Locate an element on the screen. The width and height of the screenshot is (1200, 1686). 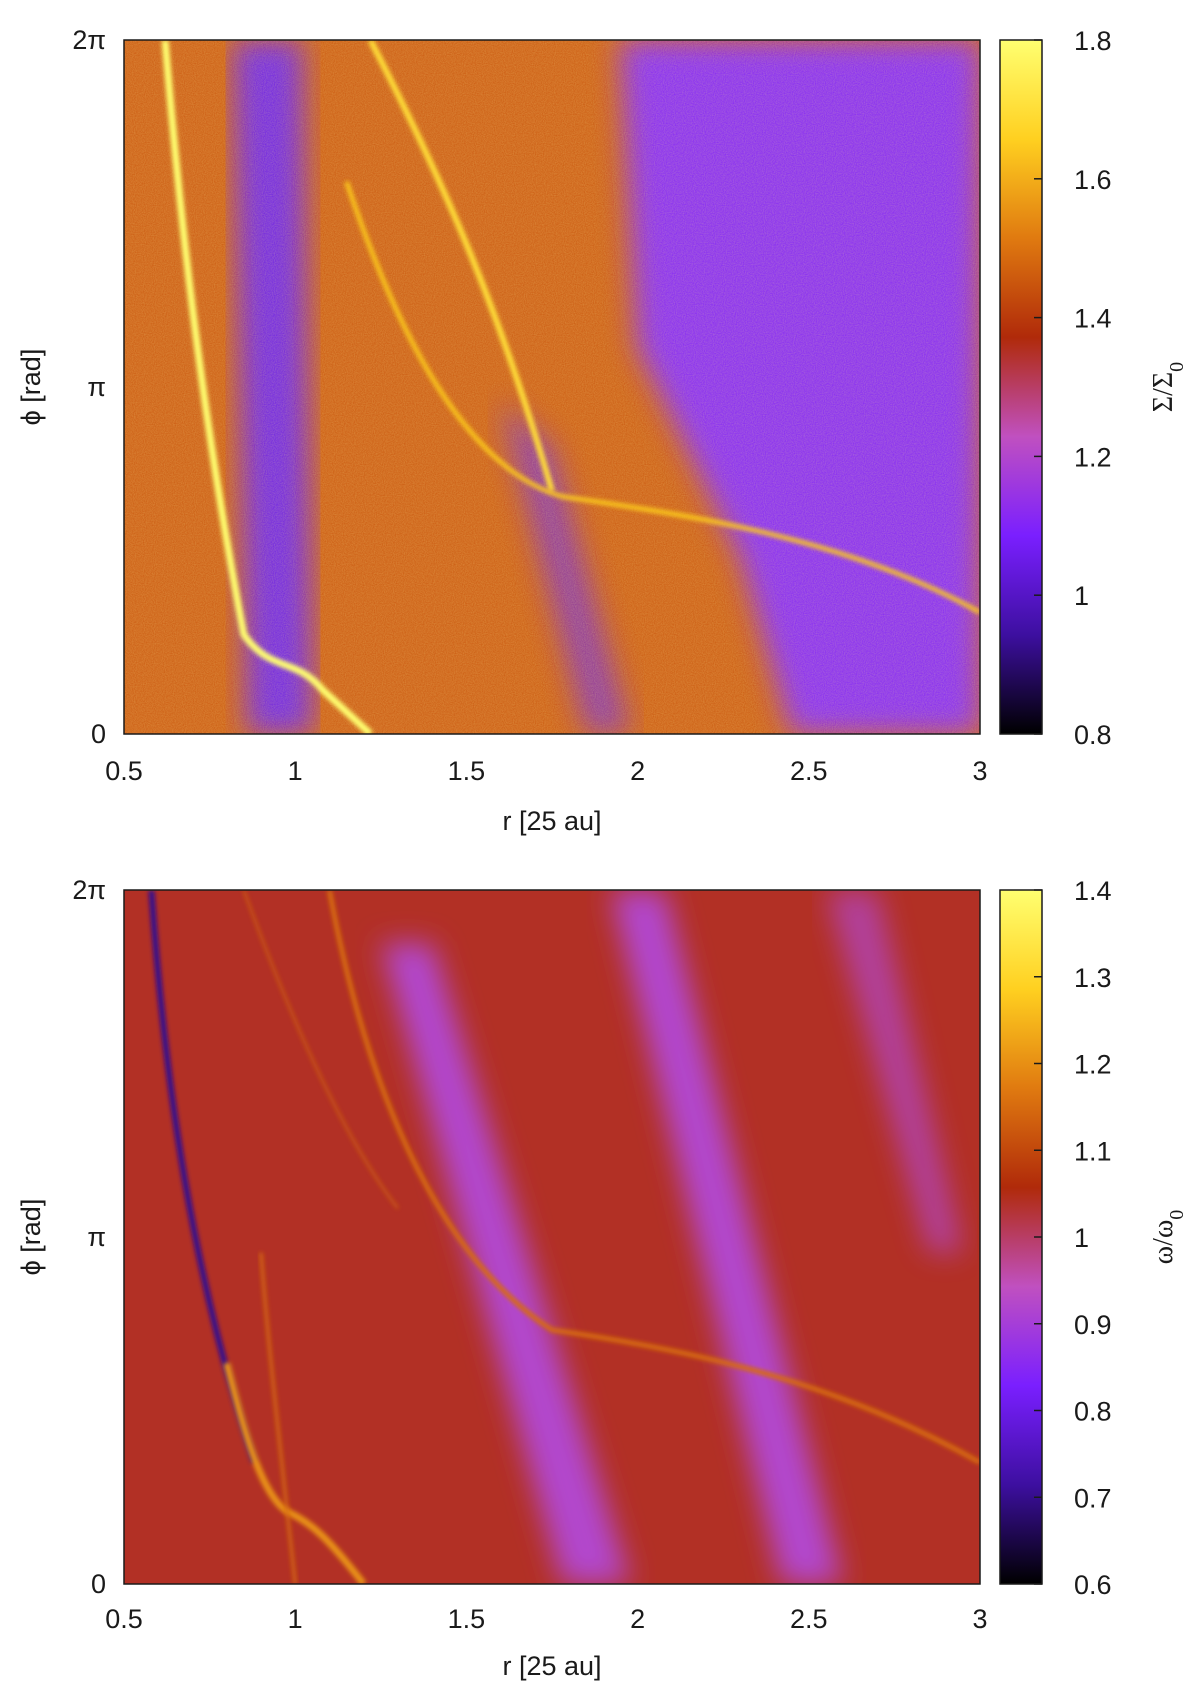
colorbar-label-main: ω/ω is located at coordinates (1163, 1242).